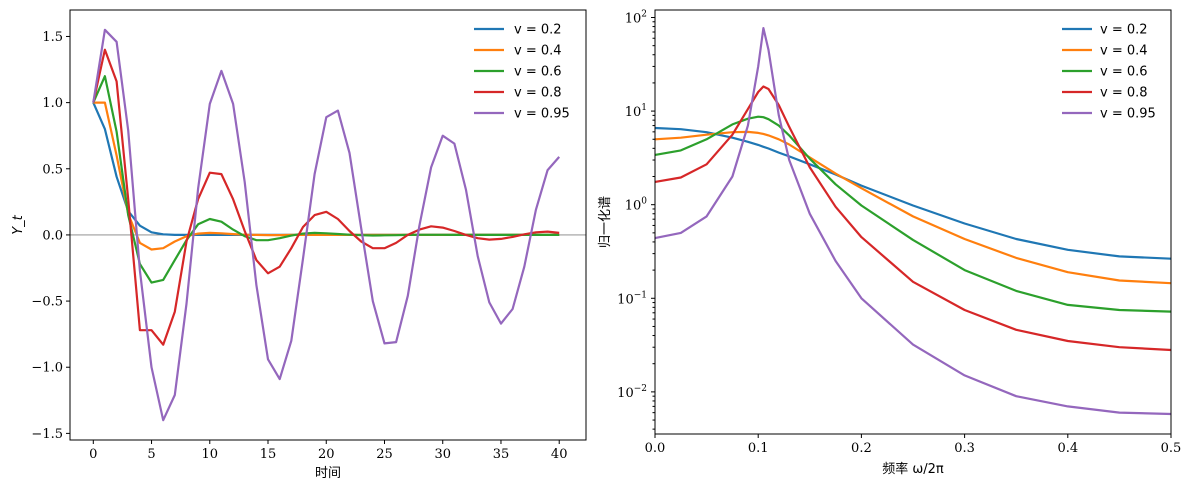 The image size is (1189, 490). What do you see at coordinates (210, 454) in the screenshot?
I see `x-tick-label: 10` at bounding box center [210, 454].